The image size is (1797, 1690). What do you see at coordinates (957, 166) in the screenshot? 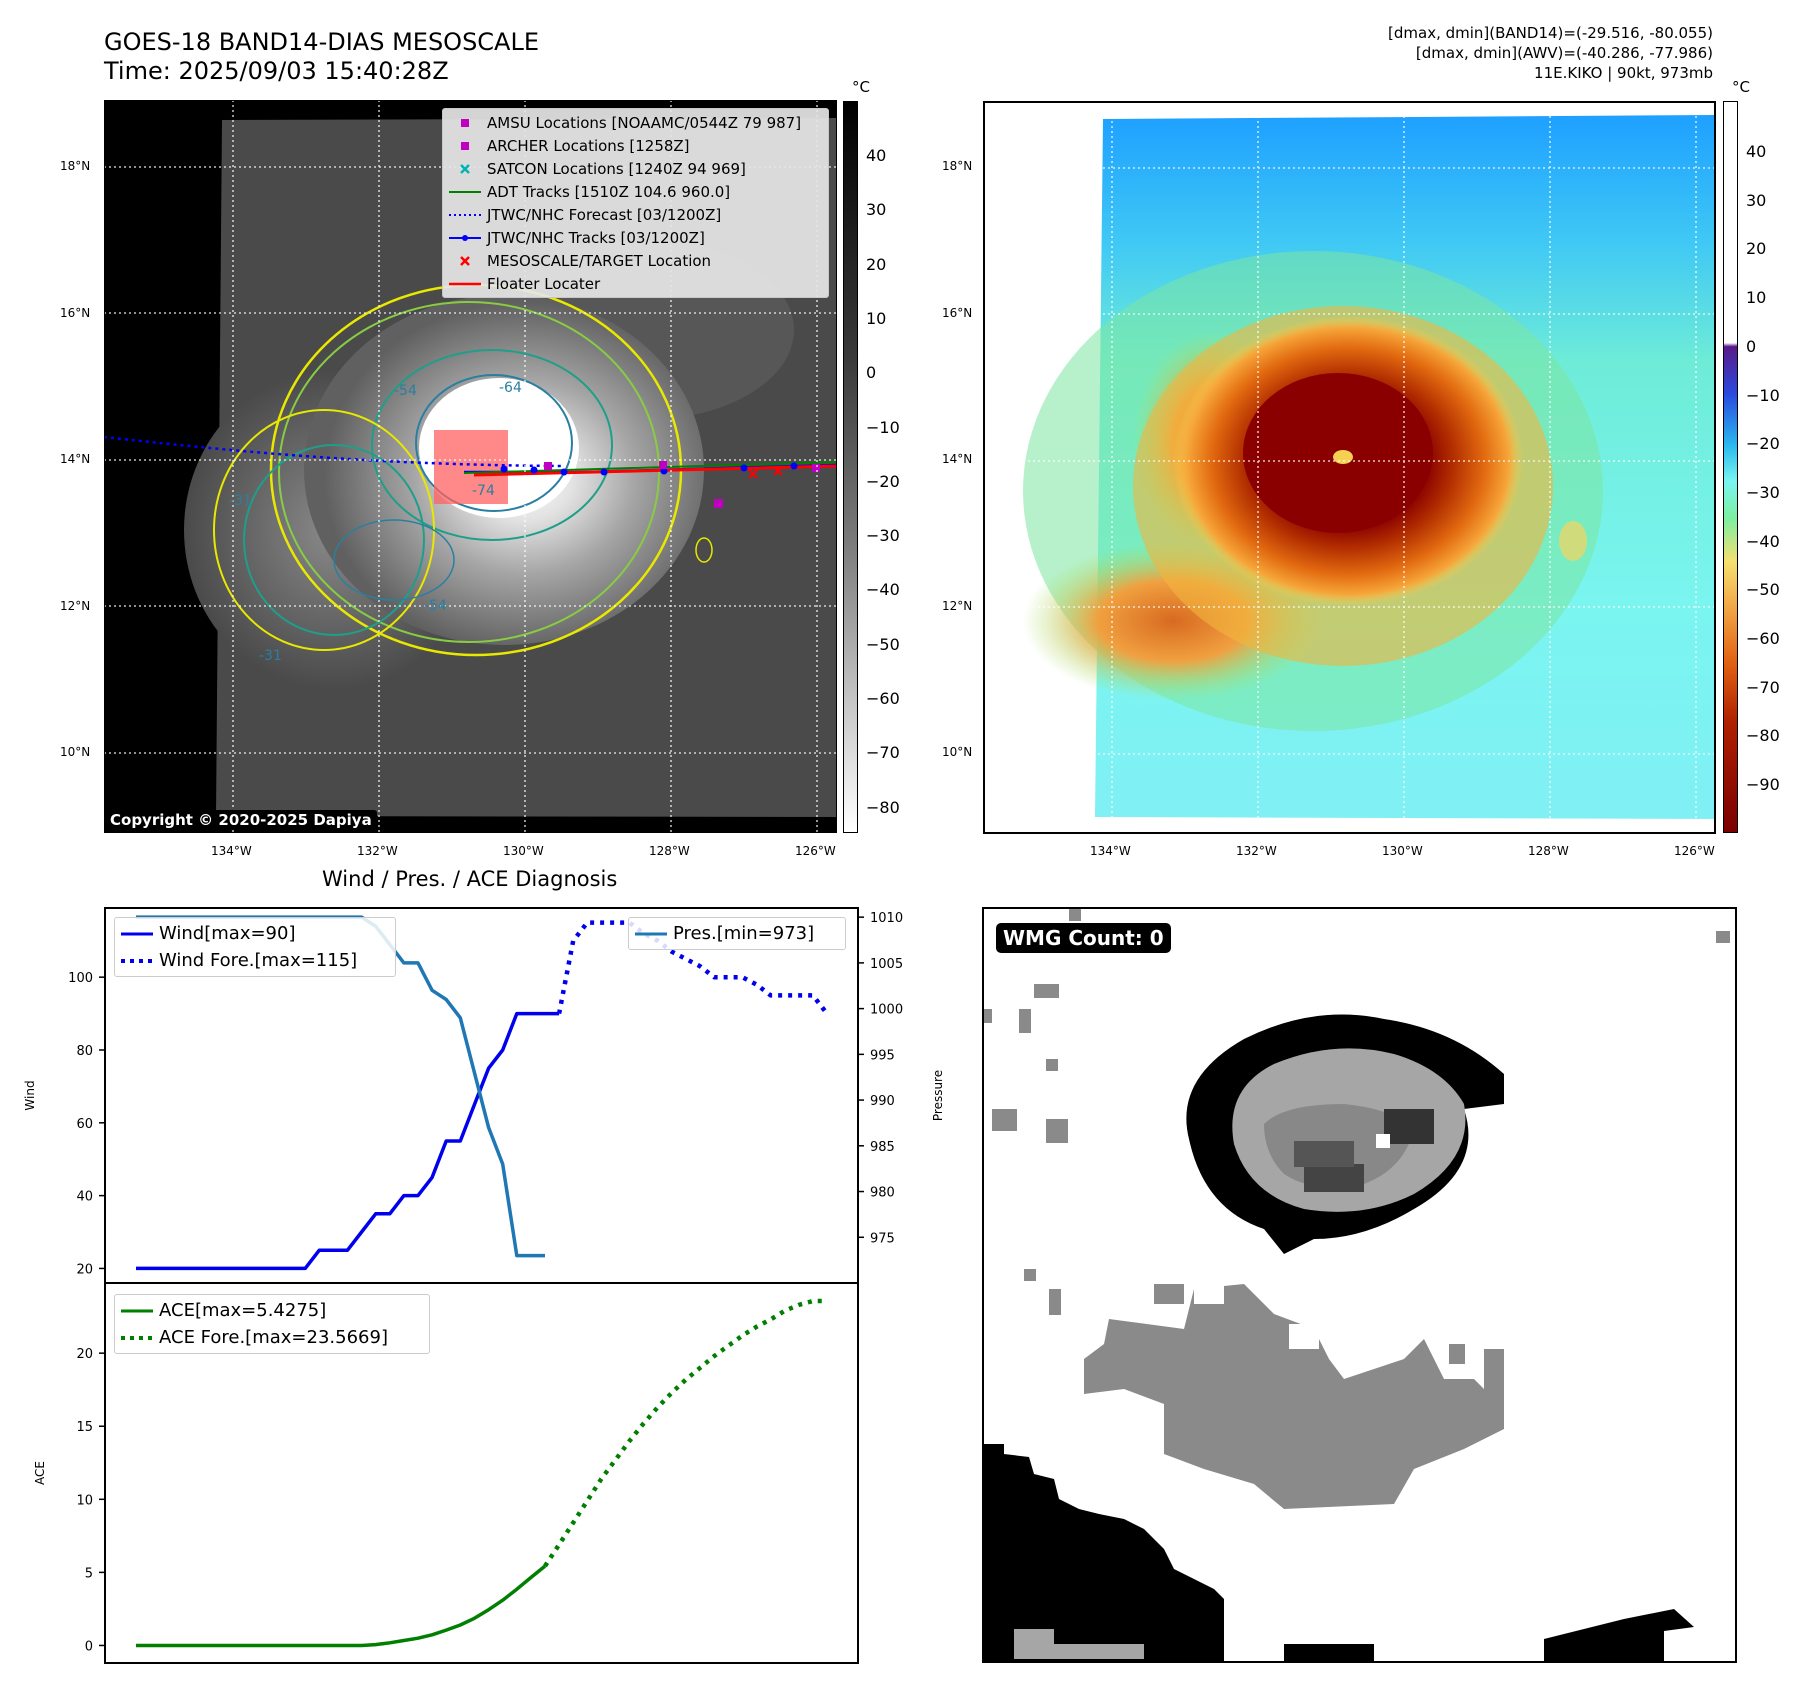
I see `lat-label: 18°N` at bounding box center [957, 166].